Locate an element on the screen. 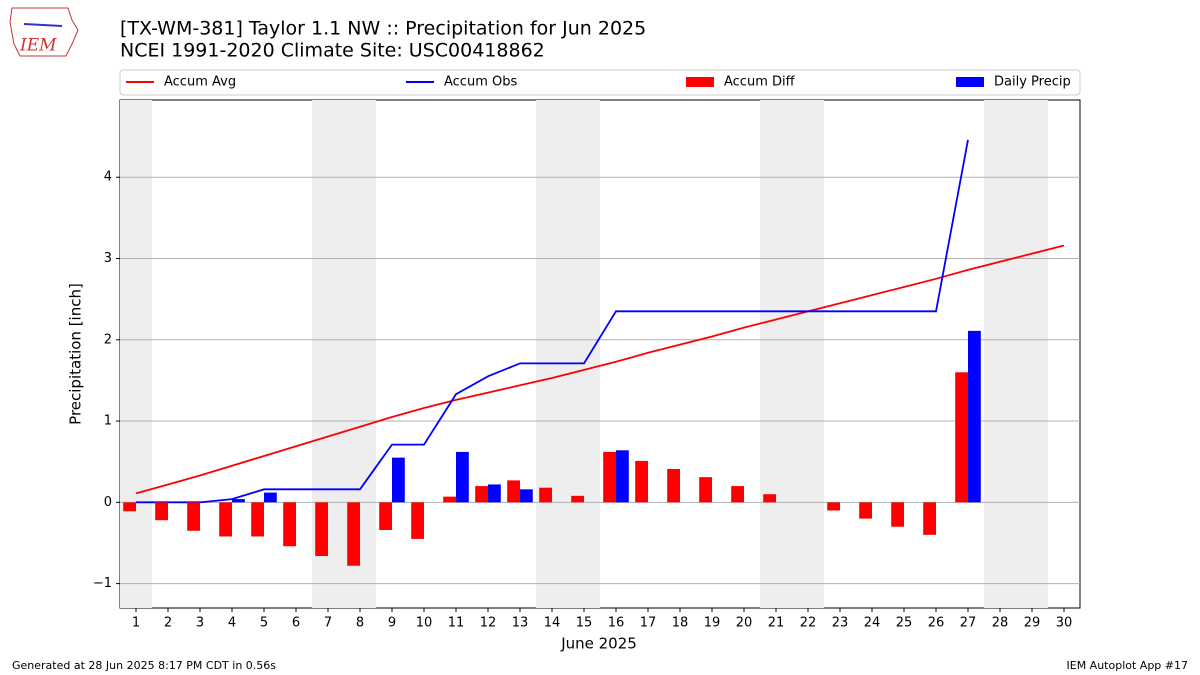 This screenshot has height=675, width=1200. x-tick-label: 7 is located at coordinates (328, 623).